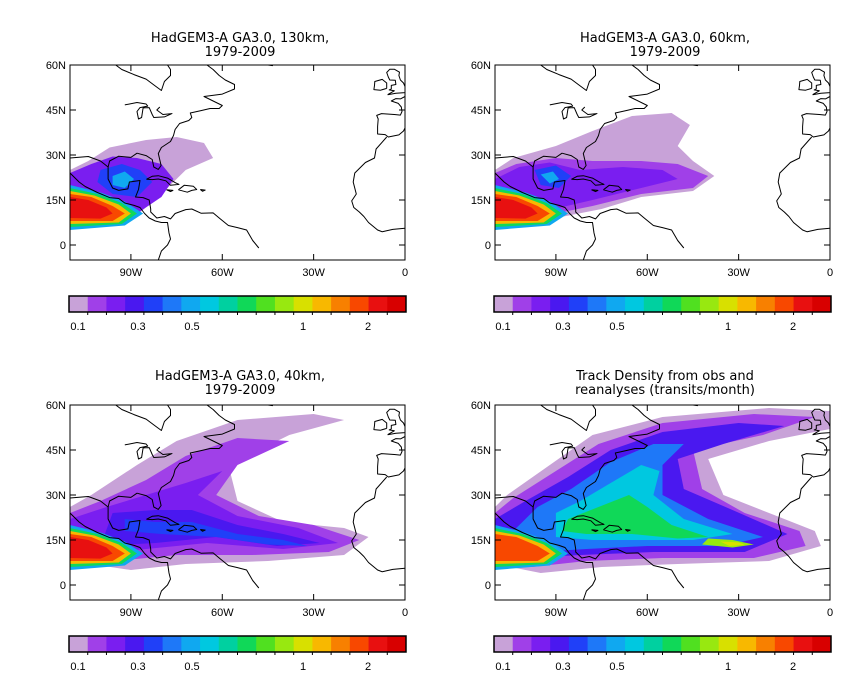 This screenshot has width=850, height=680. I want to click on colorbar-tick-label: 0.5, so click(616, 327).